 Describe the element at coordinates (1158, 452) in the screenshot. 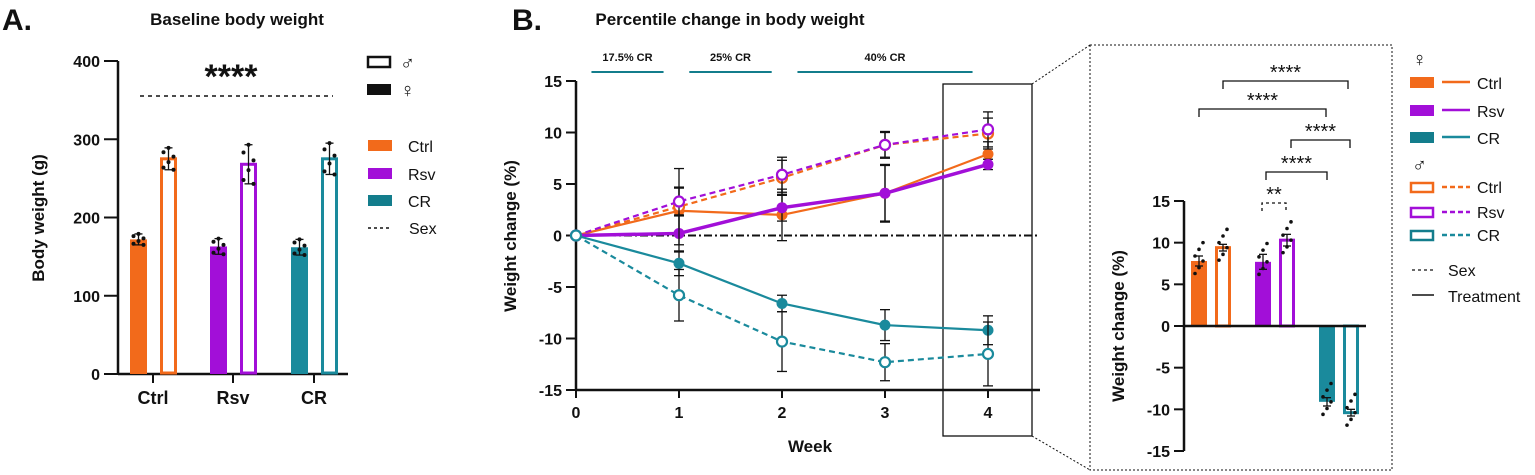

I see `inset-y-tick-label: -15` at that location.